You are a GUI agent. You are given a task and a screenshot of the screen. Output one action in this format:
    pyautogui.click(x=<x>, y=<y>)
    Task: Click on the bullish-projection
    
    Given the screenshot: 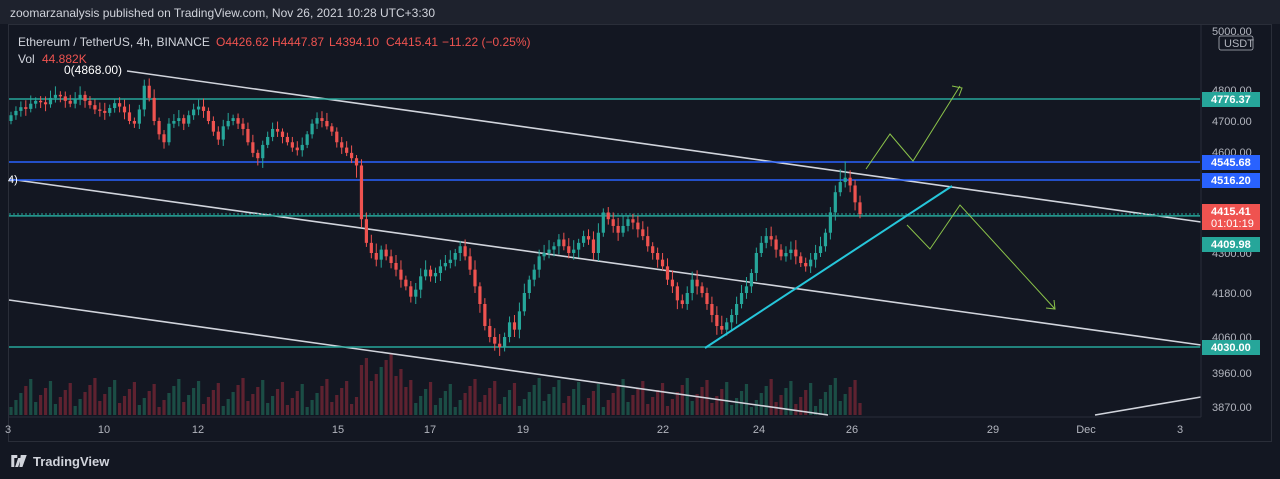 What is the action you would take?
    pyautogui.click(x=913, y=127)
    